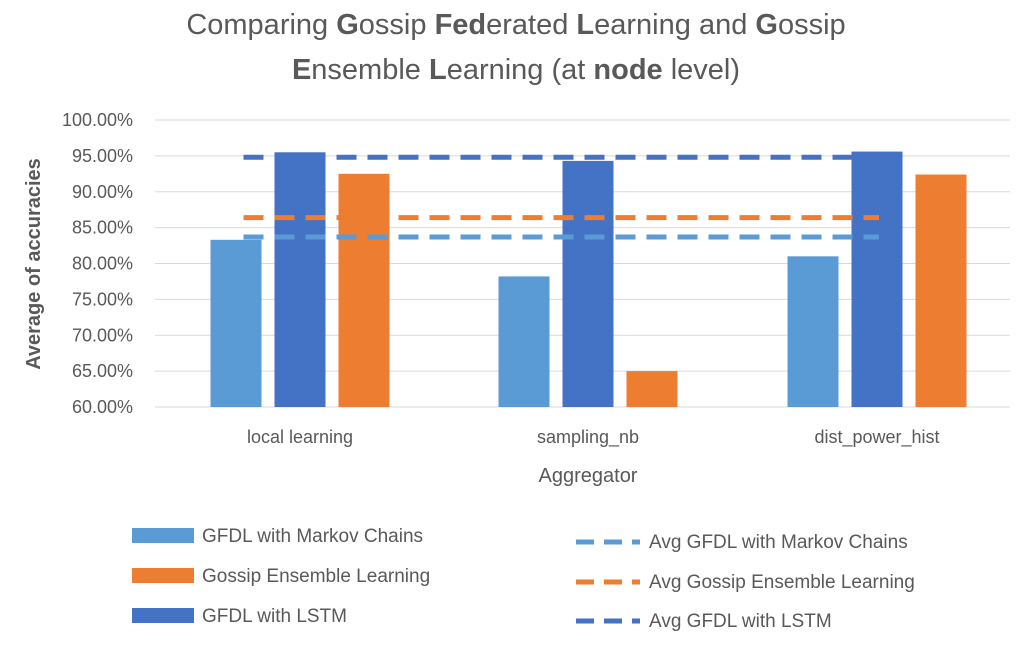 The height and width of the screenshot is (649, 1033). I want to click on chart-title-line-2: Ensemble Learning (at node level), so click(516, 70).